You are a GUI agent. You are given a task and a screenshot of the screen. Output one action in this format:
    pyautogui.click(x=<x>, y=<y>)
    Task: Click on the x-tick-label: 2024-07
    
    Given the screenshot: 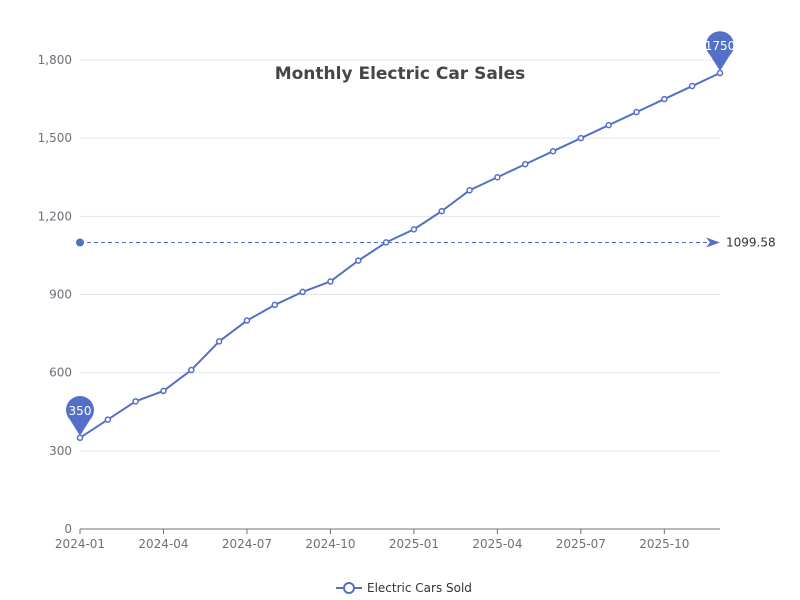 What is the action you would take?
    pyautogui.click(x=247, y=544)
    